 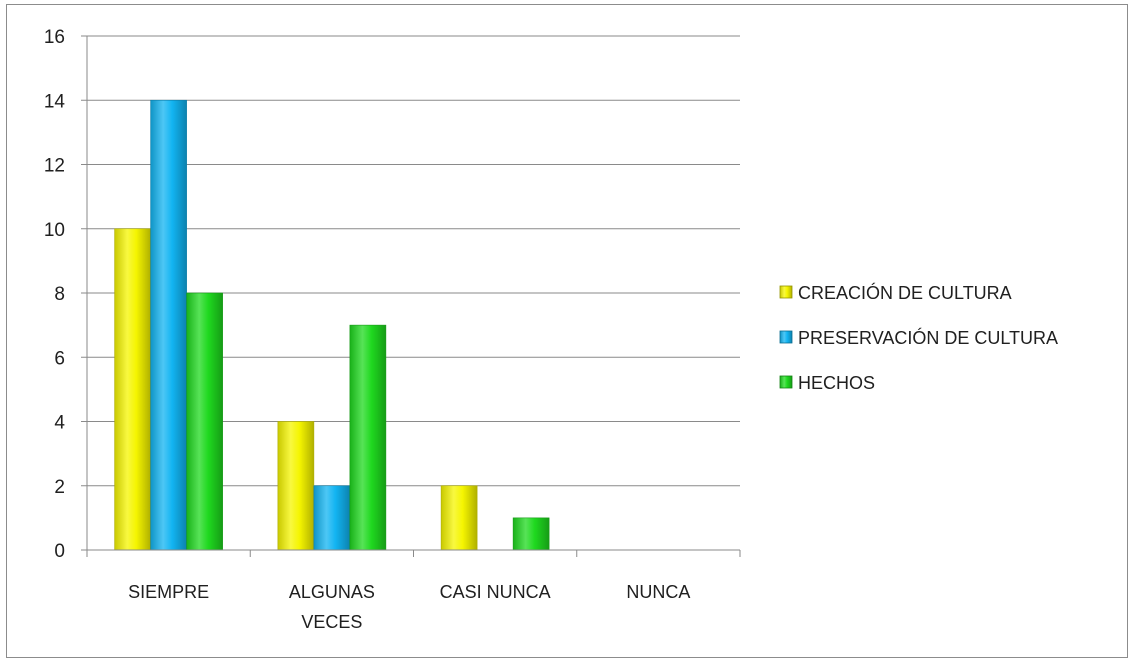 What do you see at coordinates (332, 592) in the screenshot?
I see `x-category-label: ALGUNAS` at bounding box center [332, 592].